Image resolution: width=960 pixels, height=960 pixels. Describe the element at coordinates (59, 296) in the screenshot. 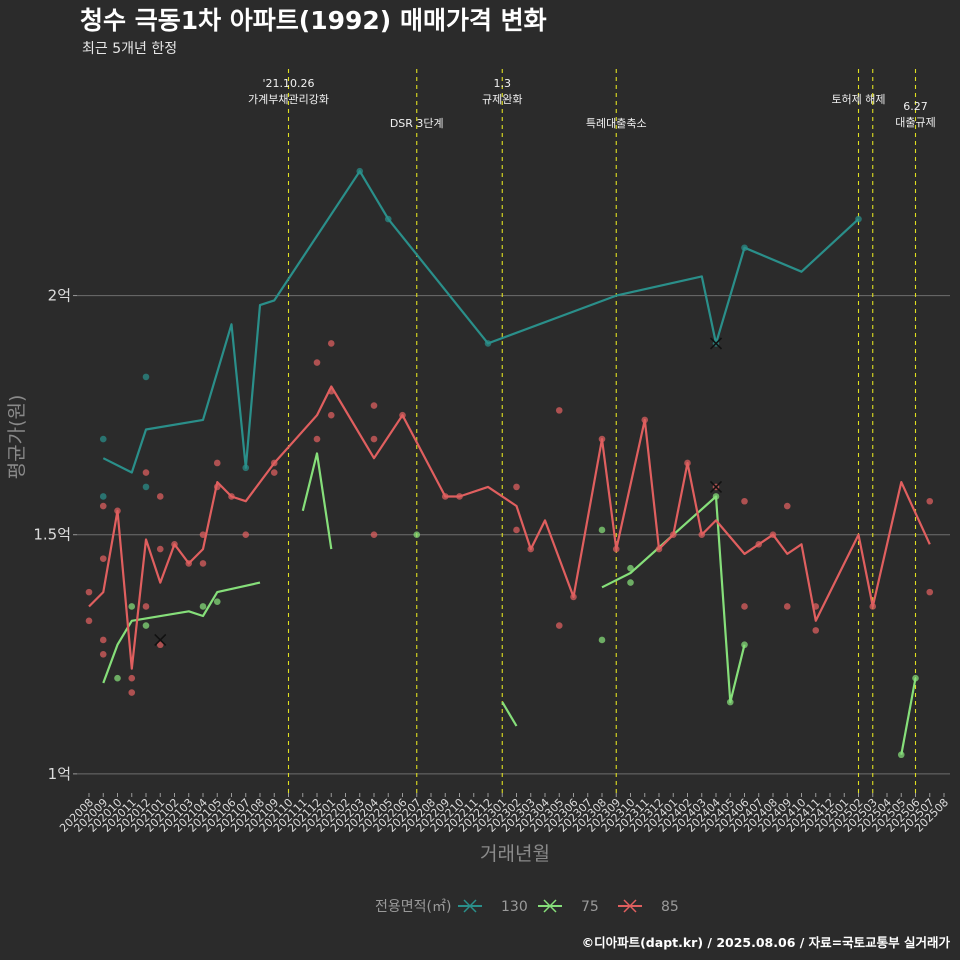

I see `y-tick-label: 2억` at that location.